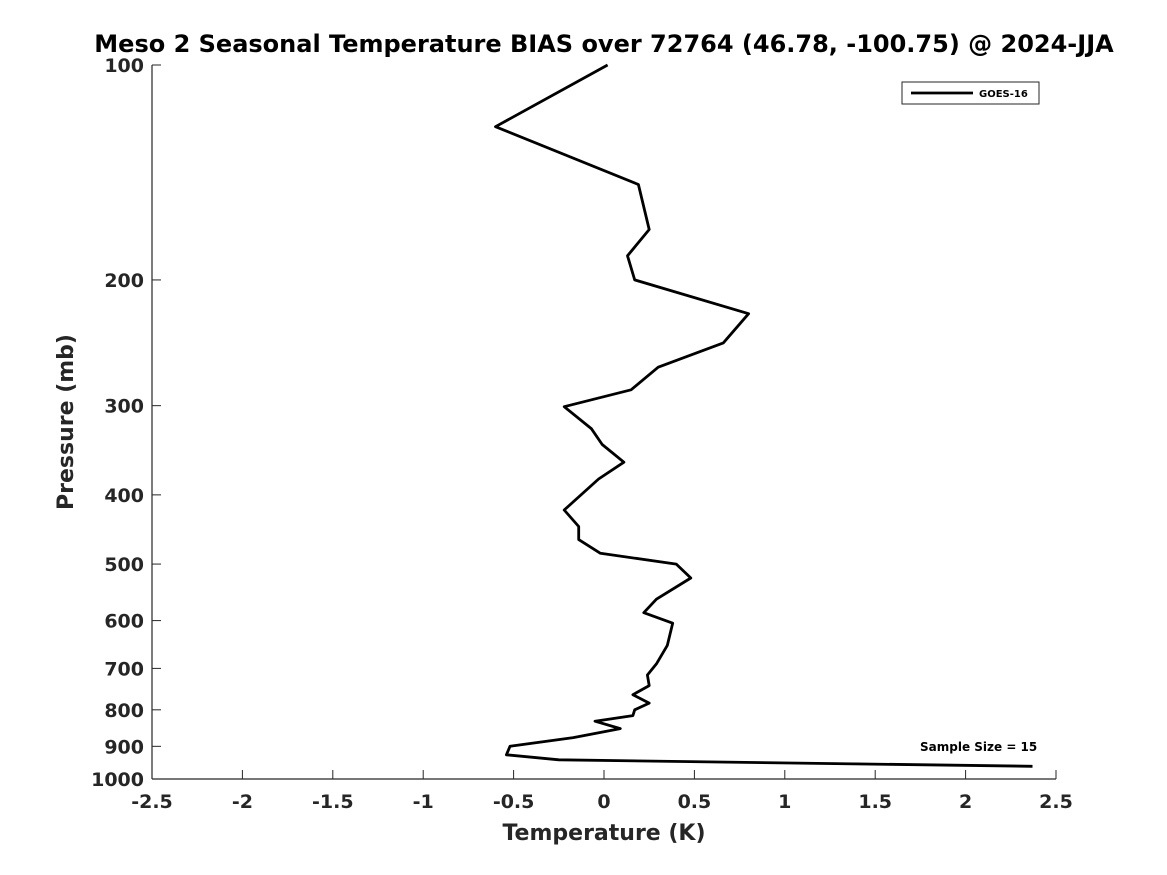 This screenshot has height=875, width=1167. Describe the element at coordinates (124, 669) in the screenshot. I see `y-tick-label: 700` at that location.